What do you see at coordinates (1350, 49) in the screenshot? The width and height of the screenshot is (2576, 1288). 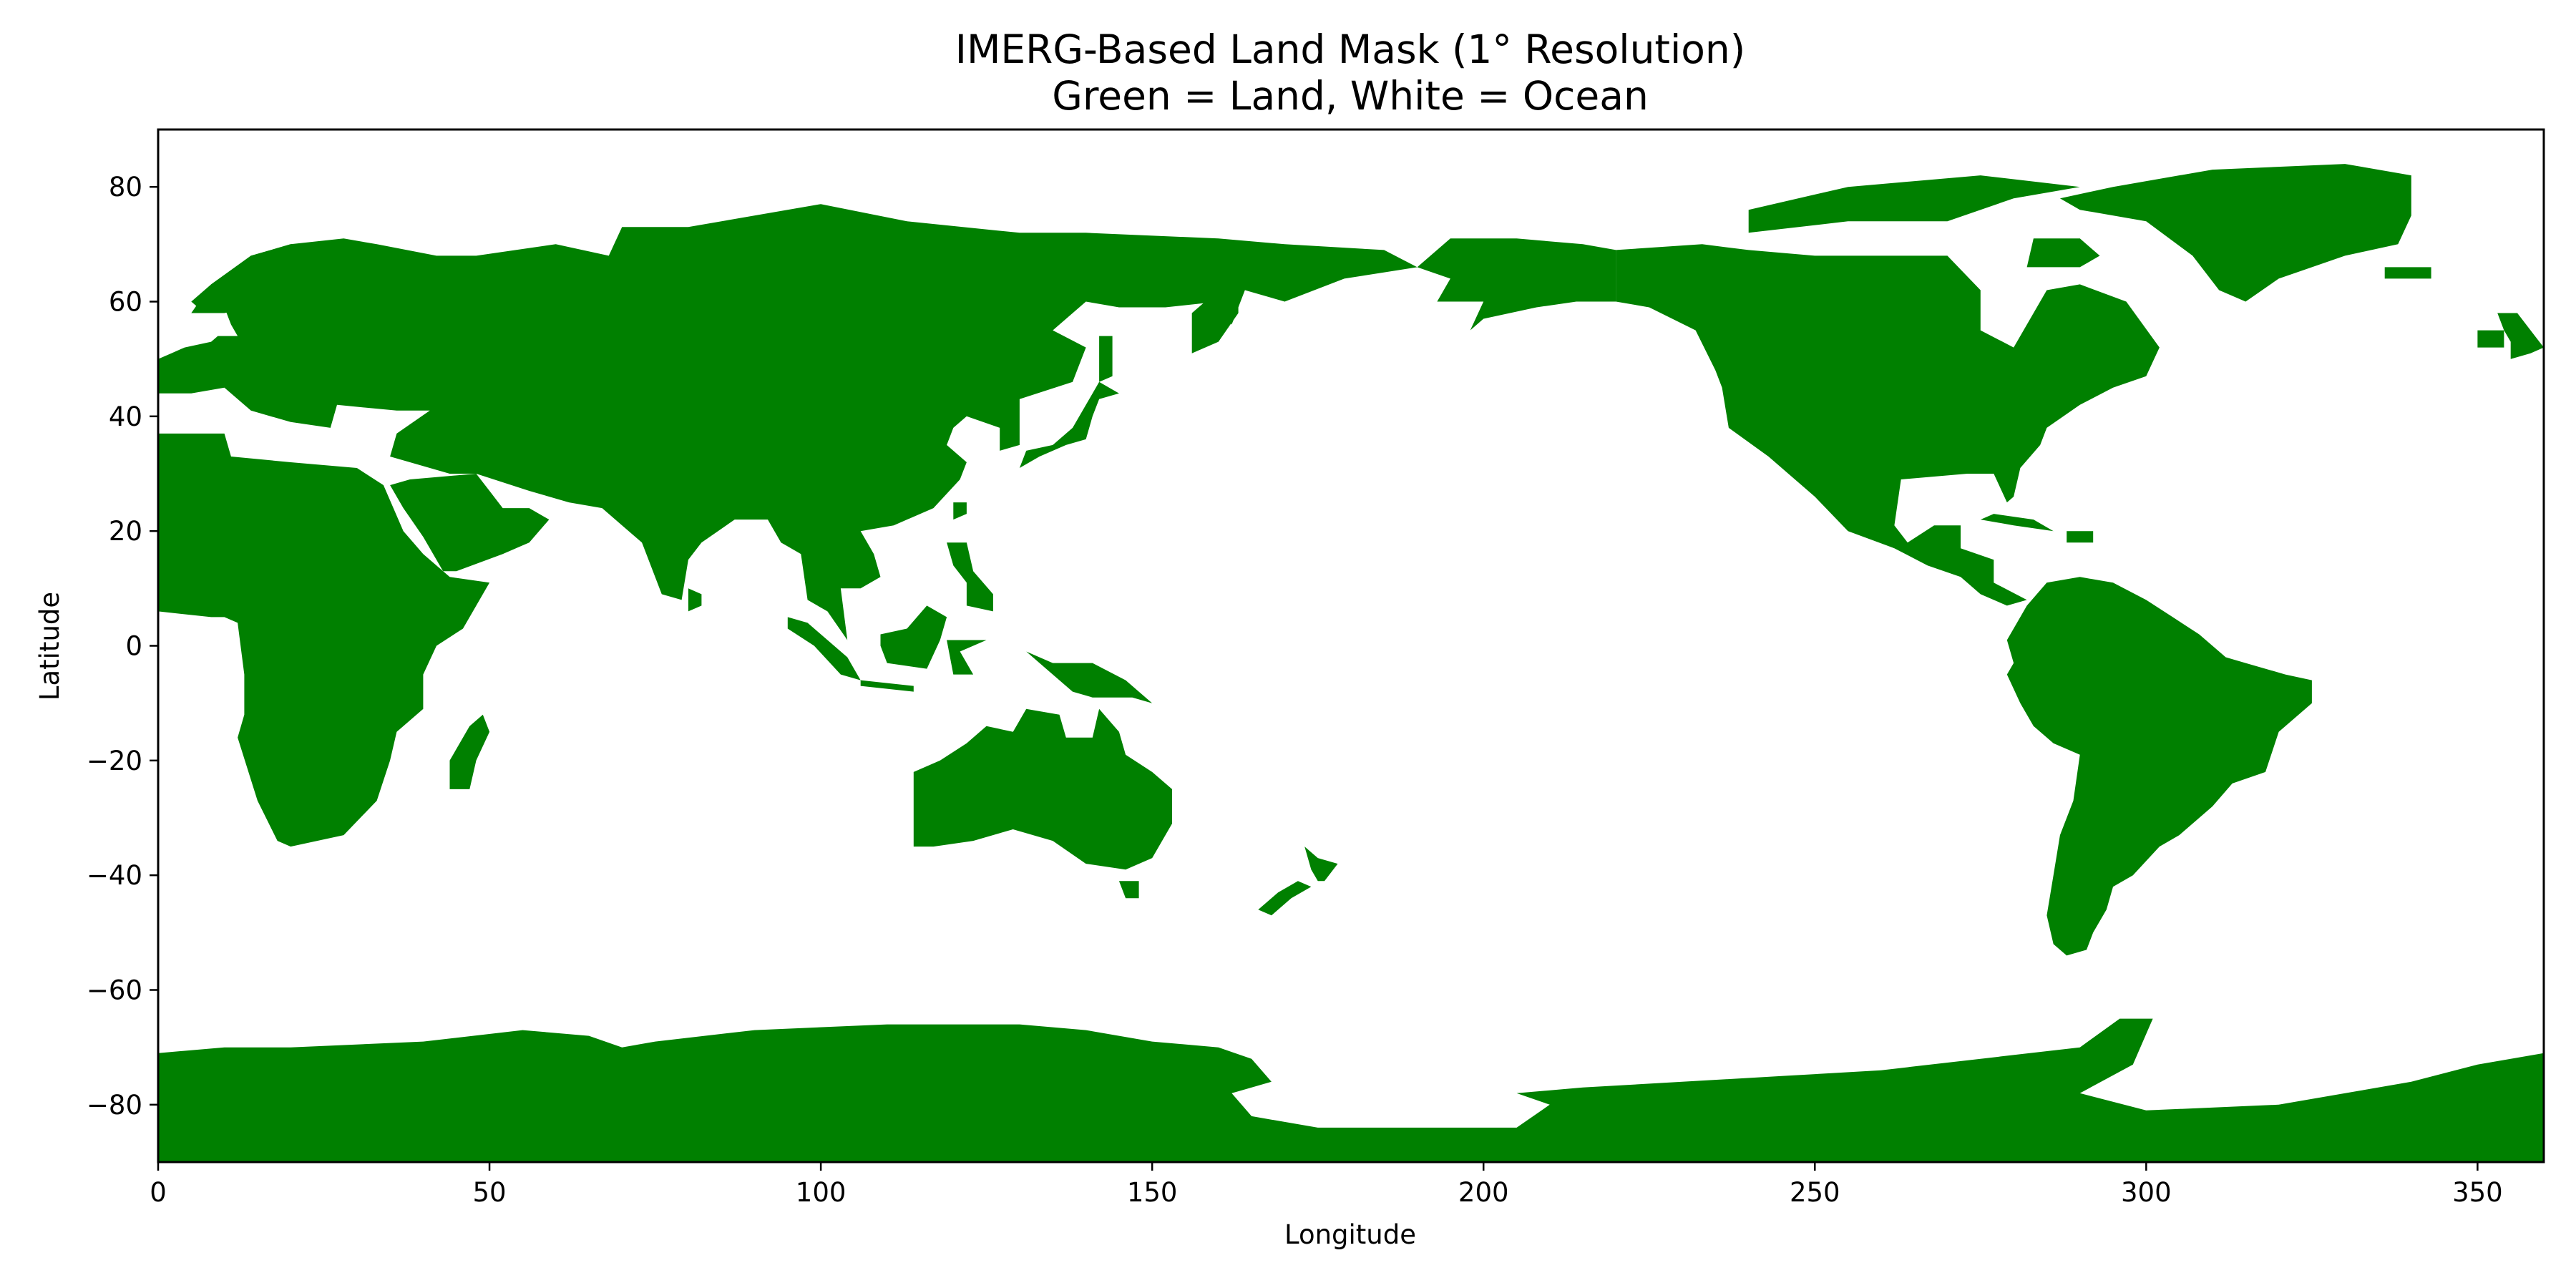 I see `chart-title: IMERG-Based Land Mask (1° Resolution)` at bounding box center [1350, 49].